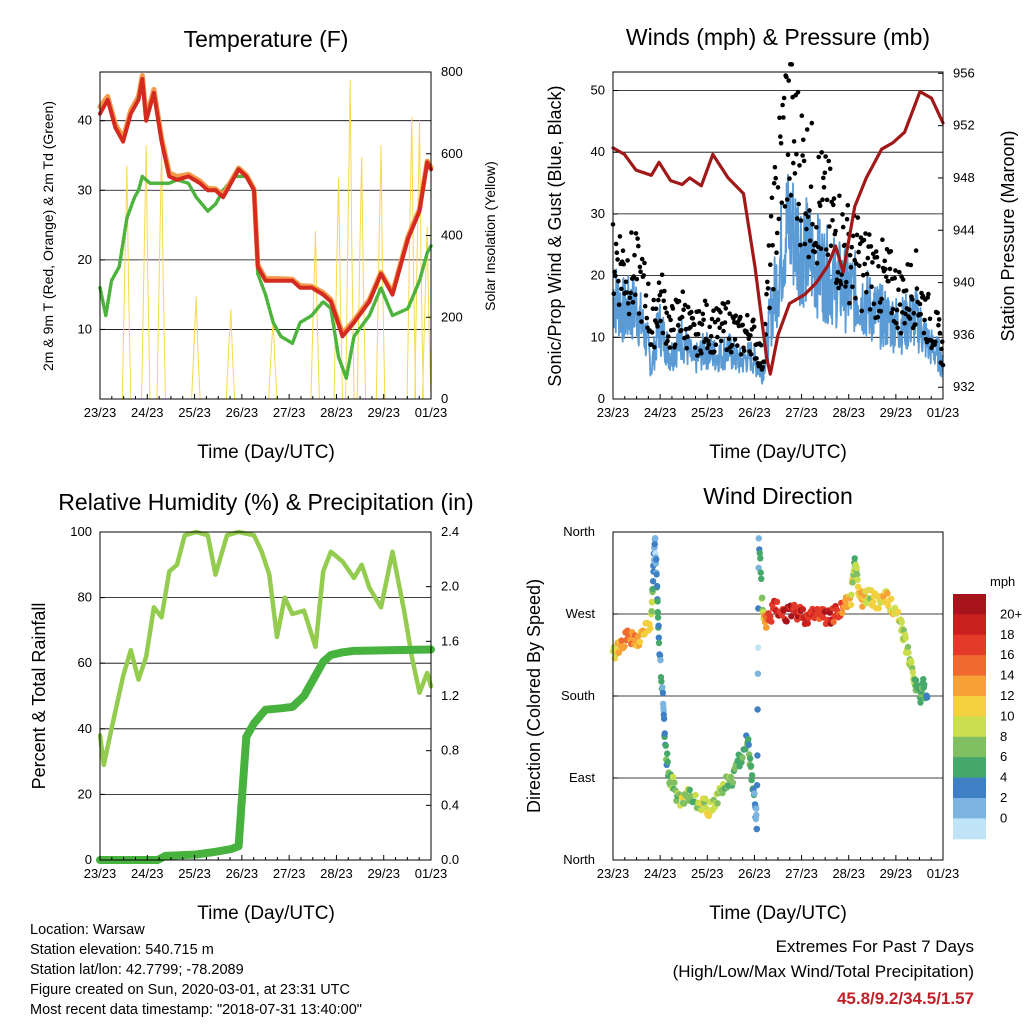 This screenshot has width=1024, height=1024. Describe the element at coordinates (778, 232) in the screenshot. I see `pressure-line` at that location.